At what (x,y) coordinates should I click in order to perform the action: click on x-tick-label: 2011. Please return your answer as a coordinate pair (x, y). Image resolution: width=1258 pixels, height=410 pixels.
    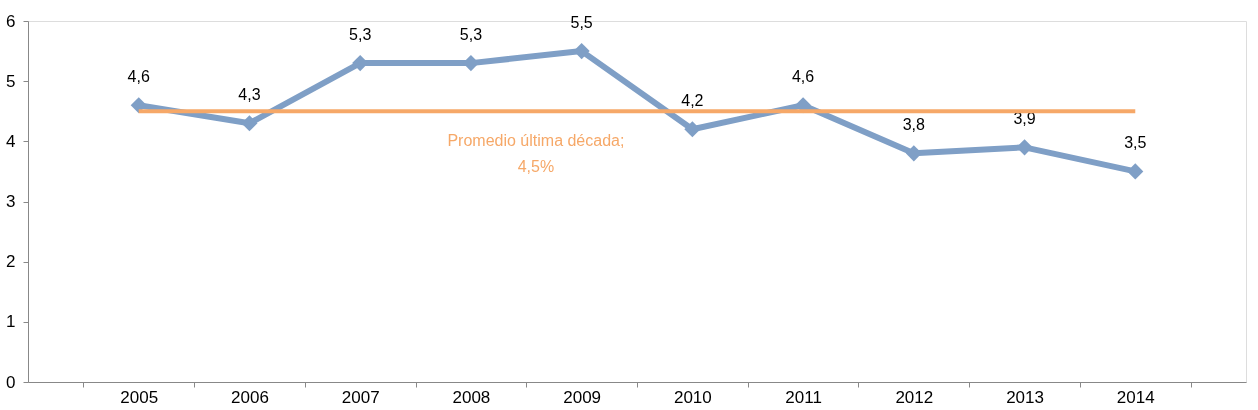
    Looking at the image, I should click on (803, 397).